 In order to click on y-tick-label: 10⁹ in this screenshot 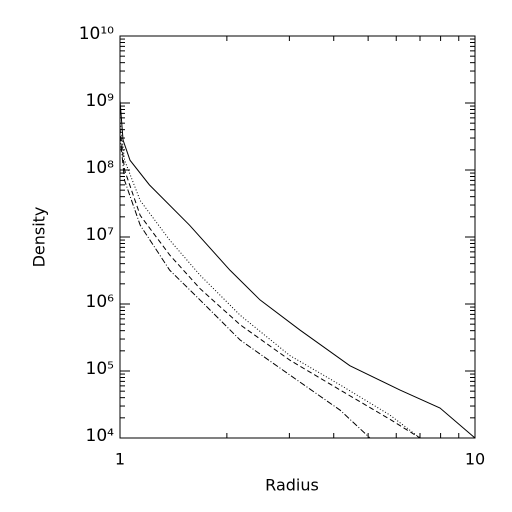, I will do `click(100, 101)`.